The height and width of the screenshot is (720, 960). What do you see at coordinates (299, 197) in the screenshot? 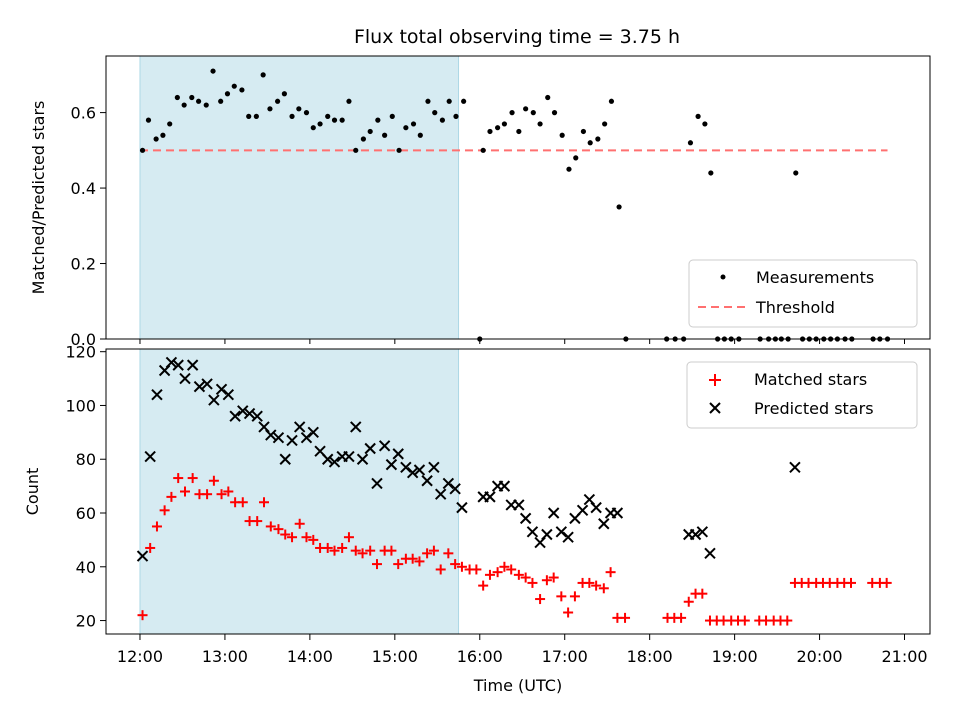
I see `ratio-panel-shaded-span` at bounding box center [299, 197].